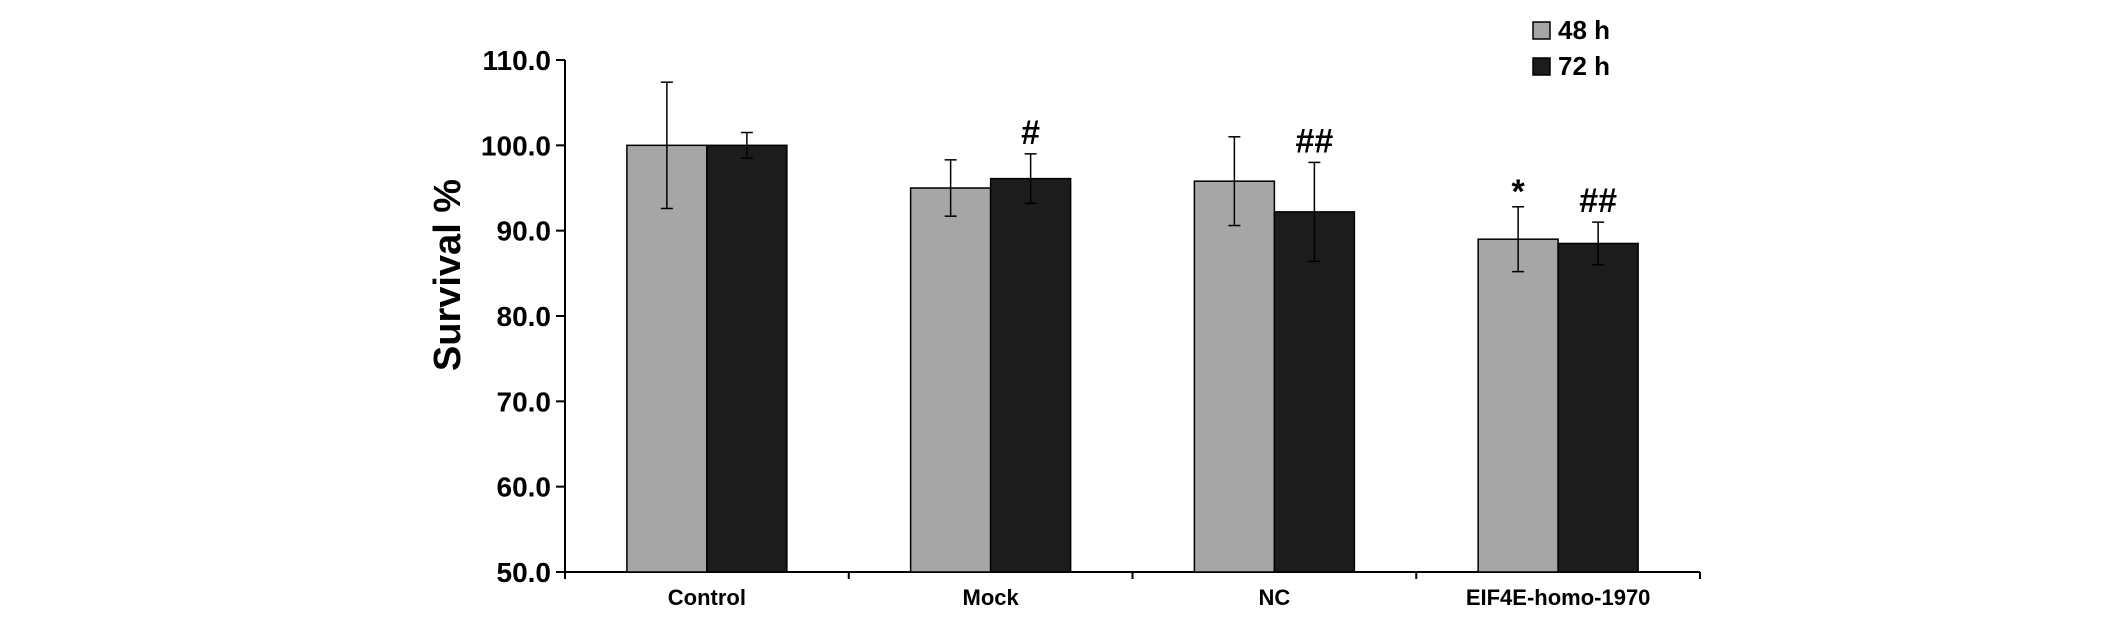  I want to click on y-tick-label: 100.0, so click(516, 145).